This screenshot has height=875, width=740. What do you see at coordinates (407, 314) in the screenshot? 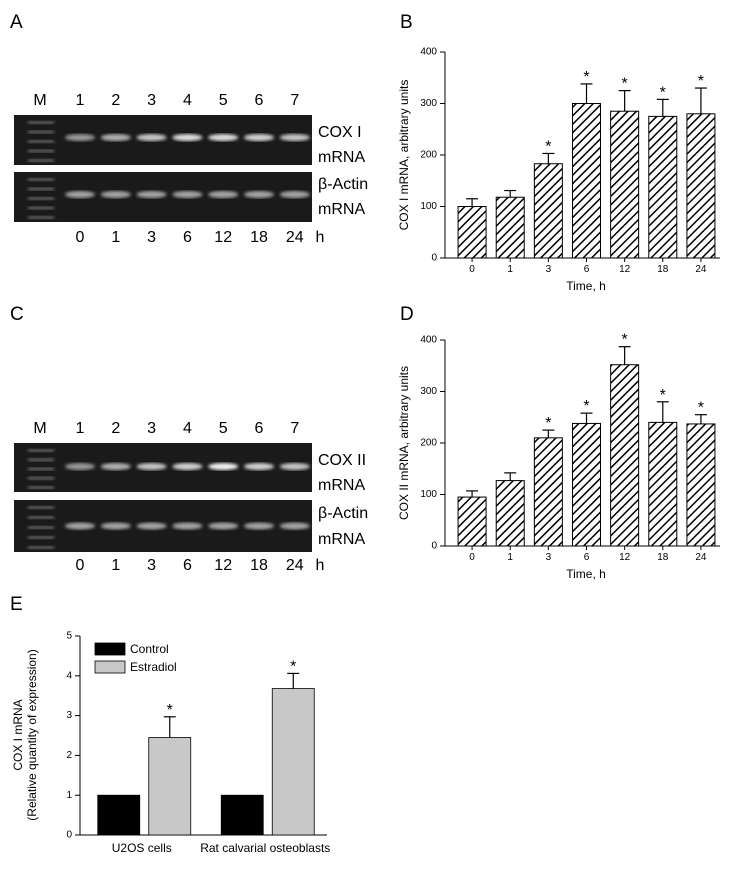
I see `panel-letter: D` at bounding box center [407, 314].